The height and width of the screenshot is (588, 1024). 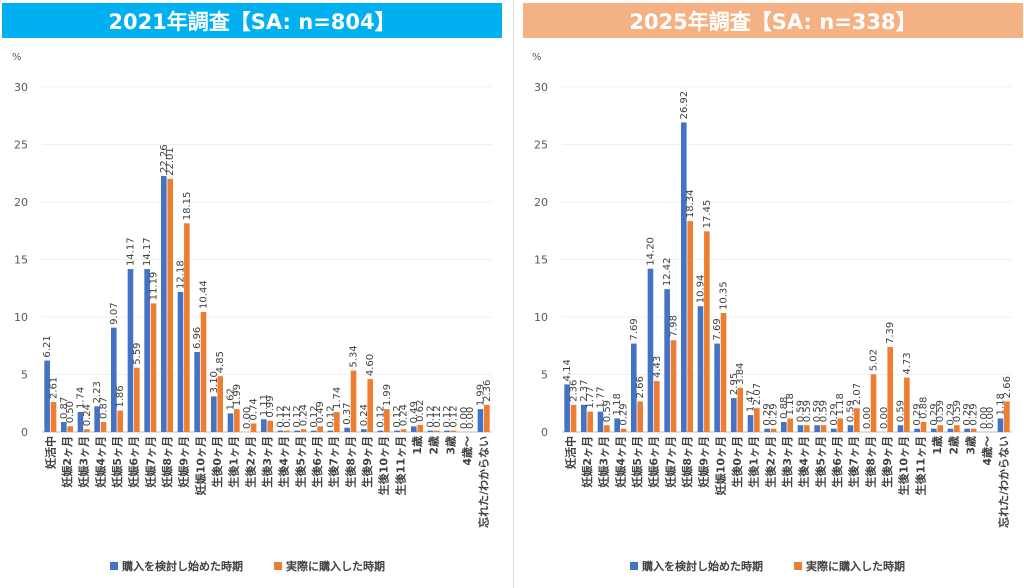 I want to click on x-category-label: 生後6ヶ月, so click(x=317, y=462).